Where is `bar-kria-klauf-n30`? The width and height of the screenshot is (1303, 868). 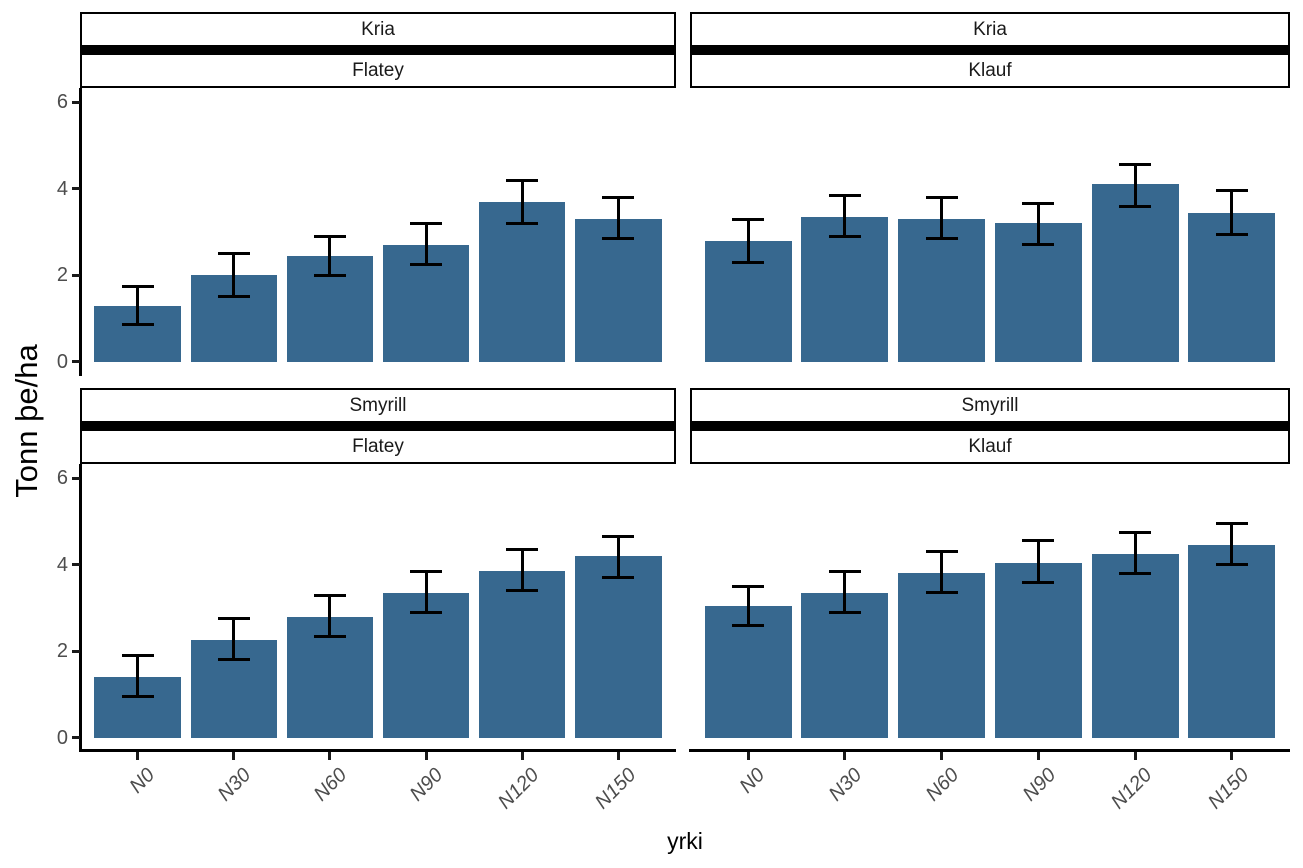 bar-kria-klauf-n30 is located at coordinates (845, 289).